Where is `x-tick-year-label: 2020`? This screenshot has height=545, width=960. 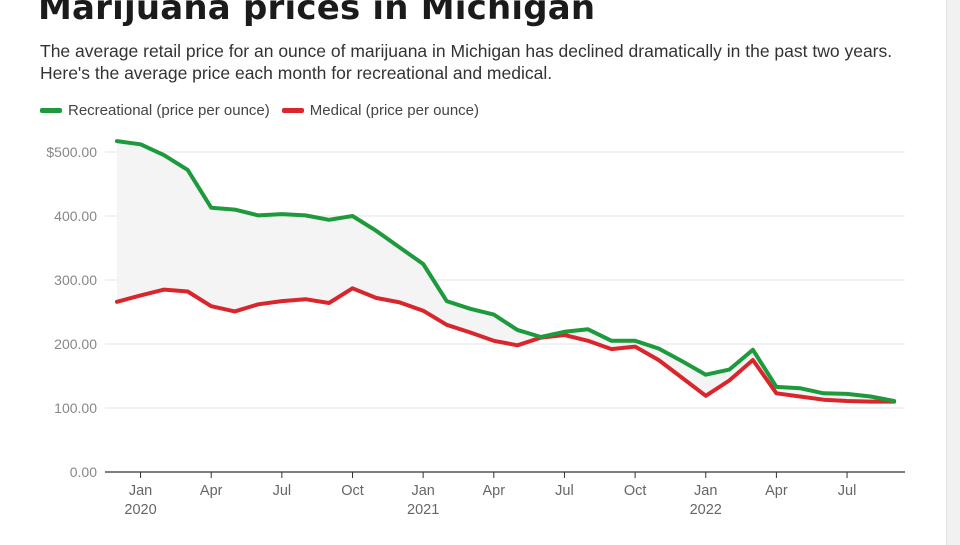
x-tick-year-label: 2020 is located at coordinates (140, 510).